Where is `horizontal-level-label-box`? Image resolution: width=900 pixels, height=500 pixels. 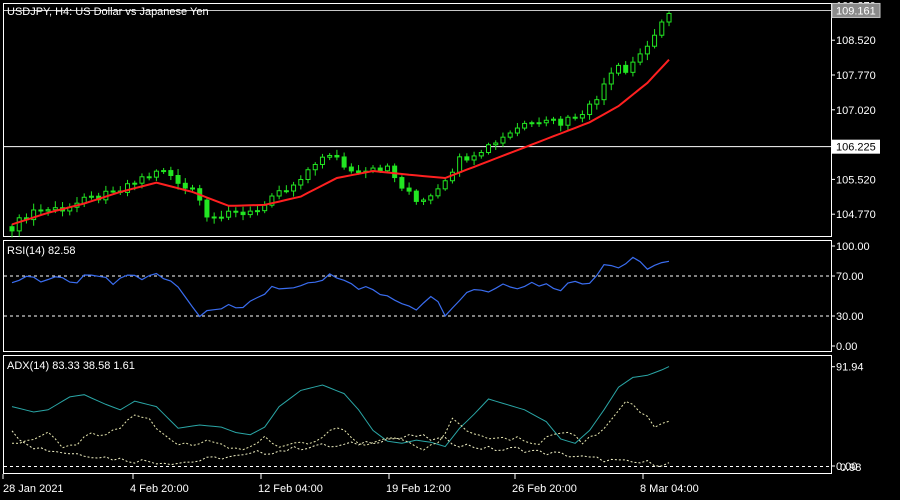 horizontal-level-label-box is located at coordinates (856, 146).